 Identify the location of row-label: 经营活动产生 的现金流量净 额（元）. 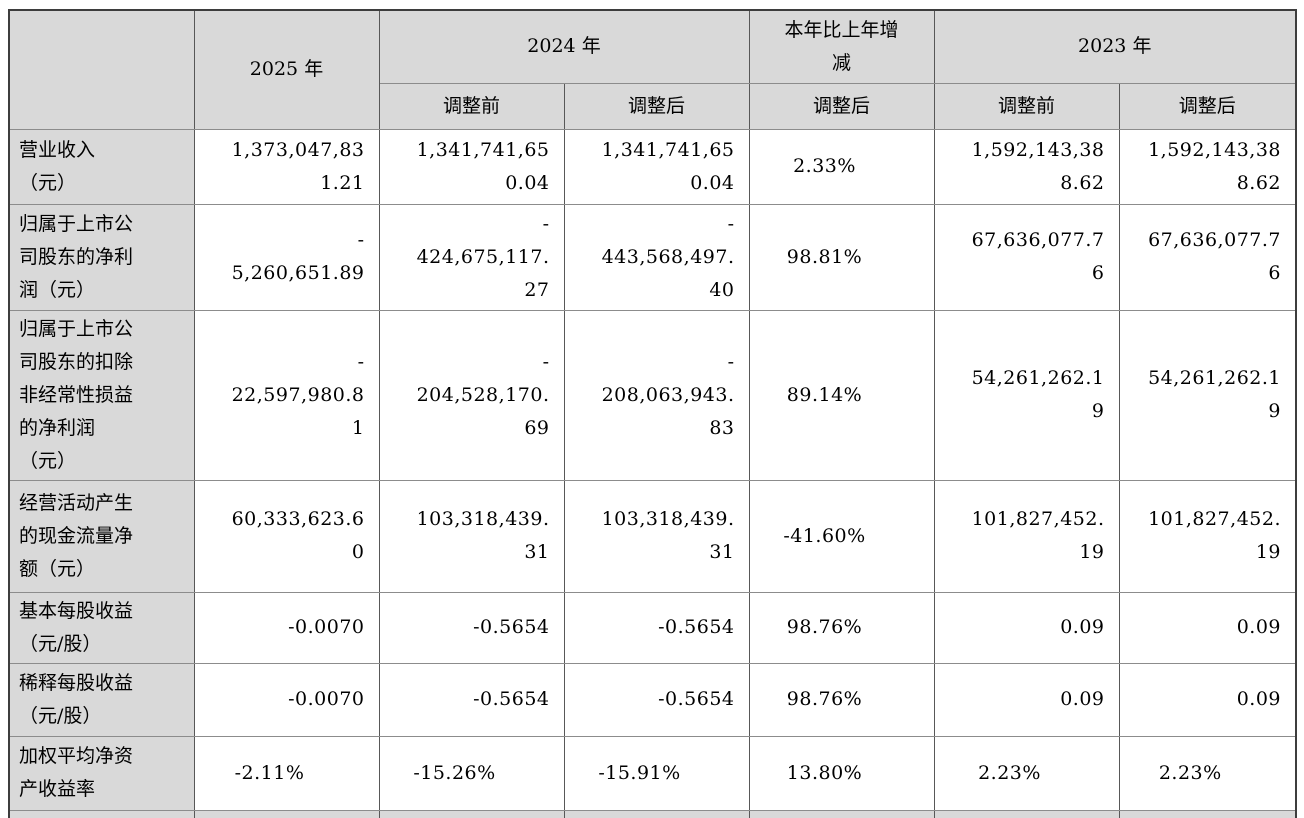
(101, 536).